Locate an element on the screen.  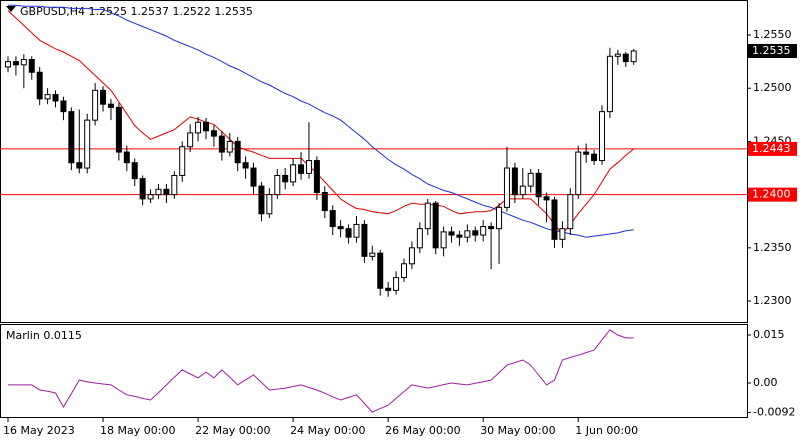
y-tick-label: 0.015 is located at coordinates (769, 334).